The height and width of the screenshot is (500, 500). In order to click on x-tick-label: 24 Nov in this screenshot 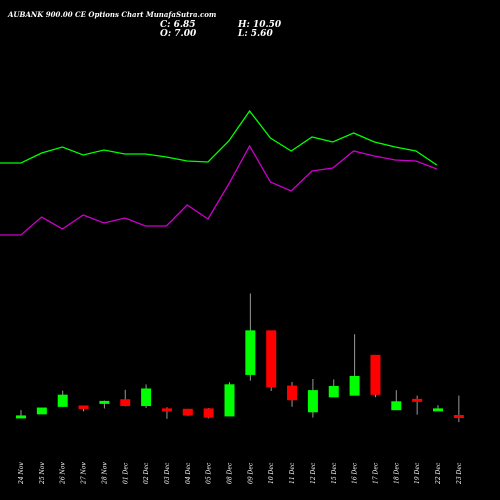, I will do `click(21, 473)`.